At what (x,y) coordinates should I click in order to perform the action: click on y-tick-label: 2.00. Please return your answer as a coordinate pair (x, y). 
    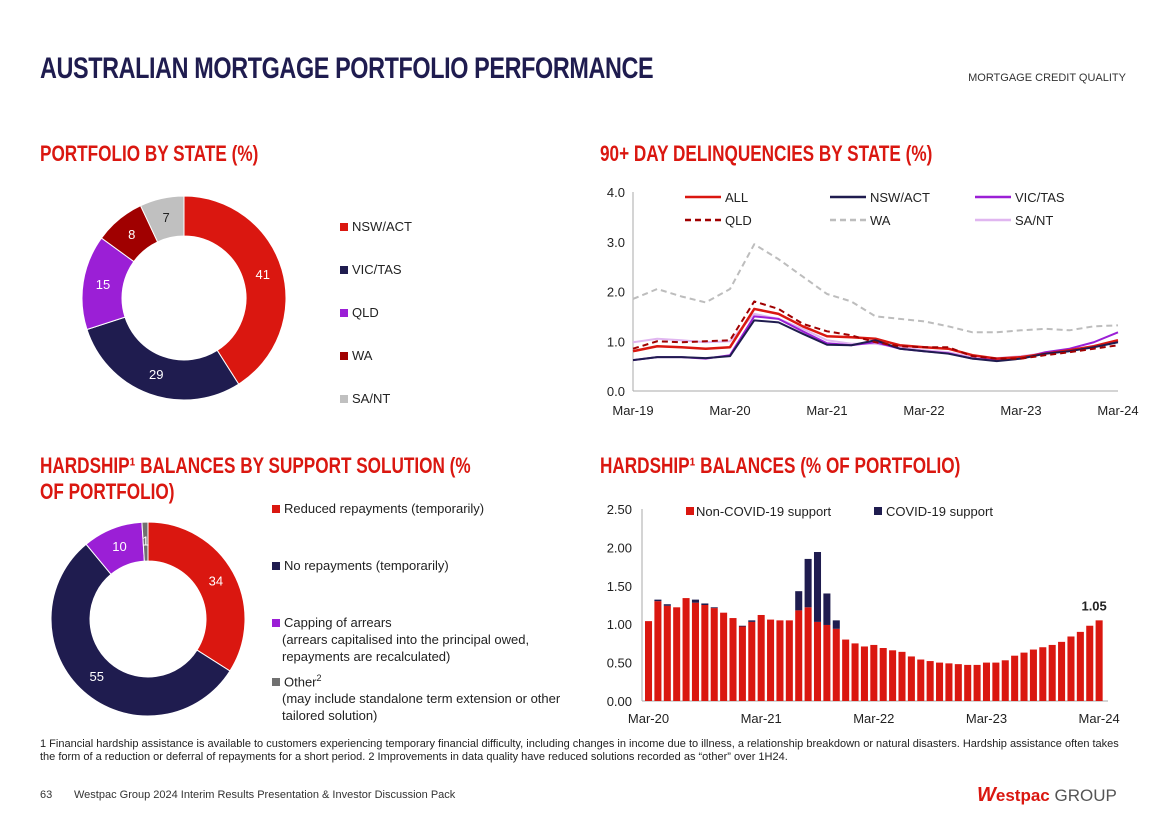
    Looking at the image, I should click on (619, 547).